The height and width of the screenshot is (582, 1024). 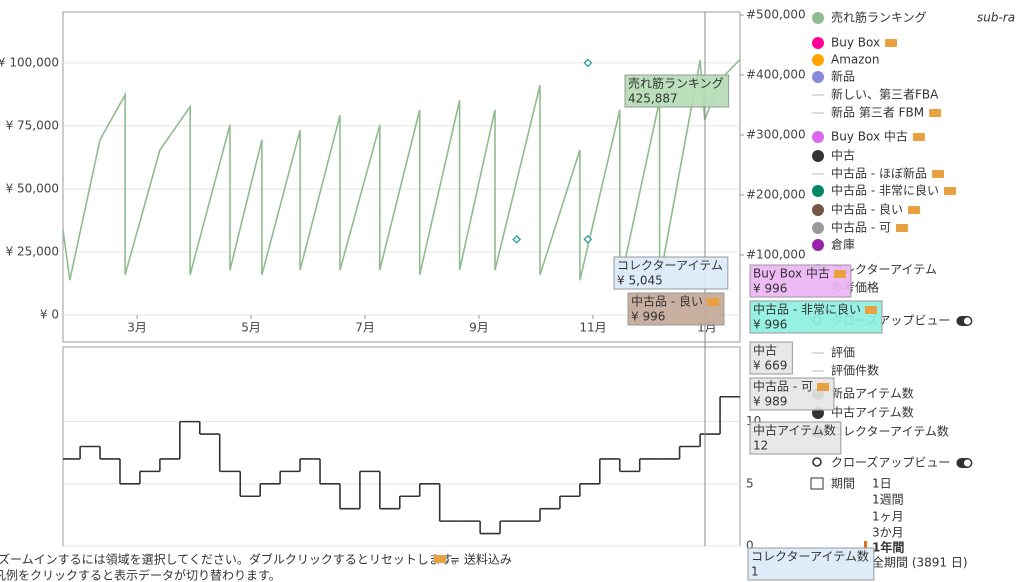 What do you see at coordinates (676, 83) in the screenshot?
I see `tooltip-title: 売れ筋ランキング` at bounding box center [676, 83].